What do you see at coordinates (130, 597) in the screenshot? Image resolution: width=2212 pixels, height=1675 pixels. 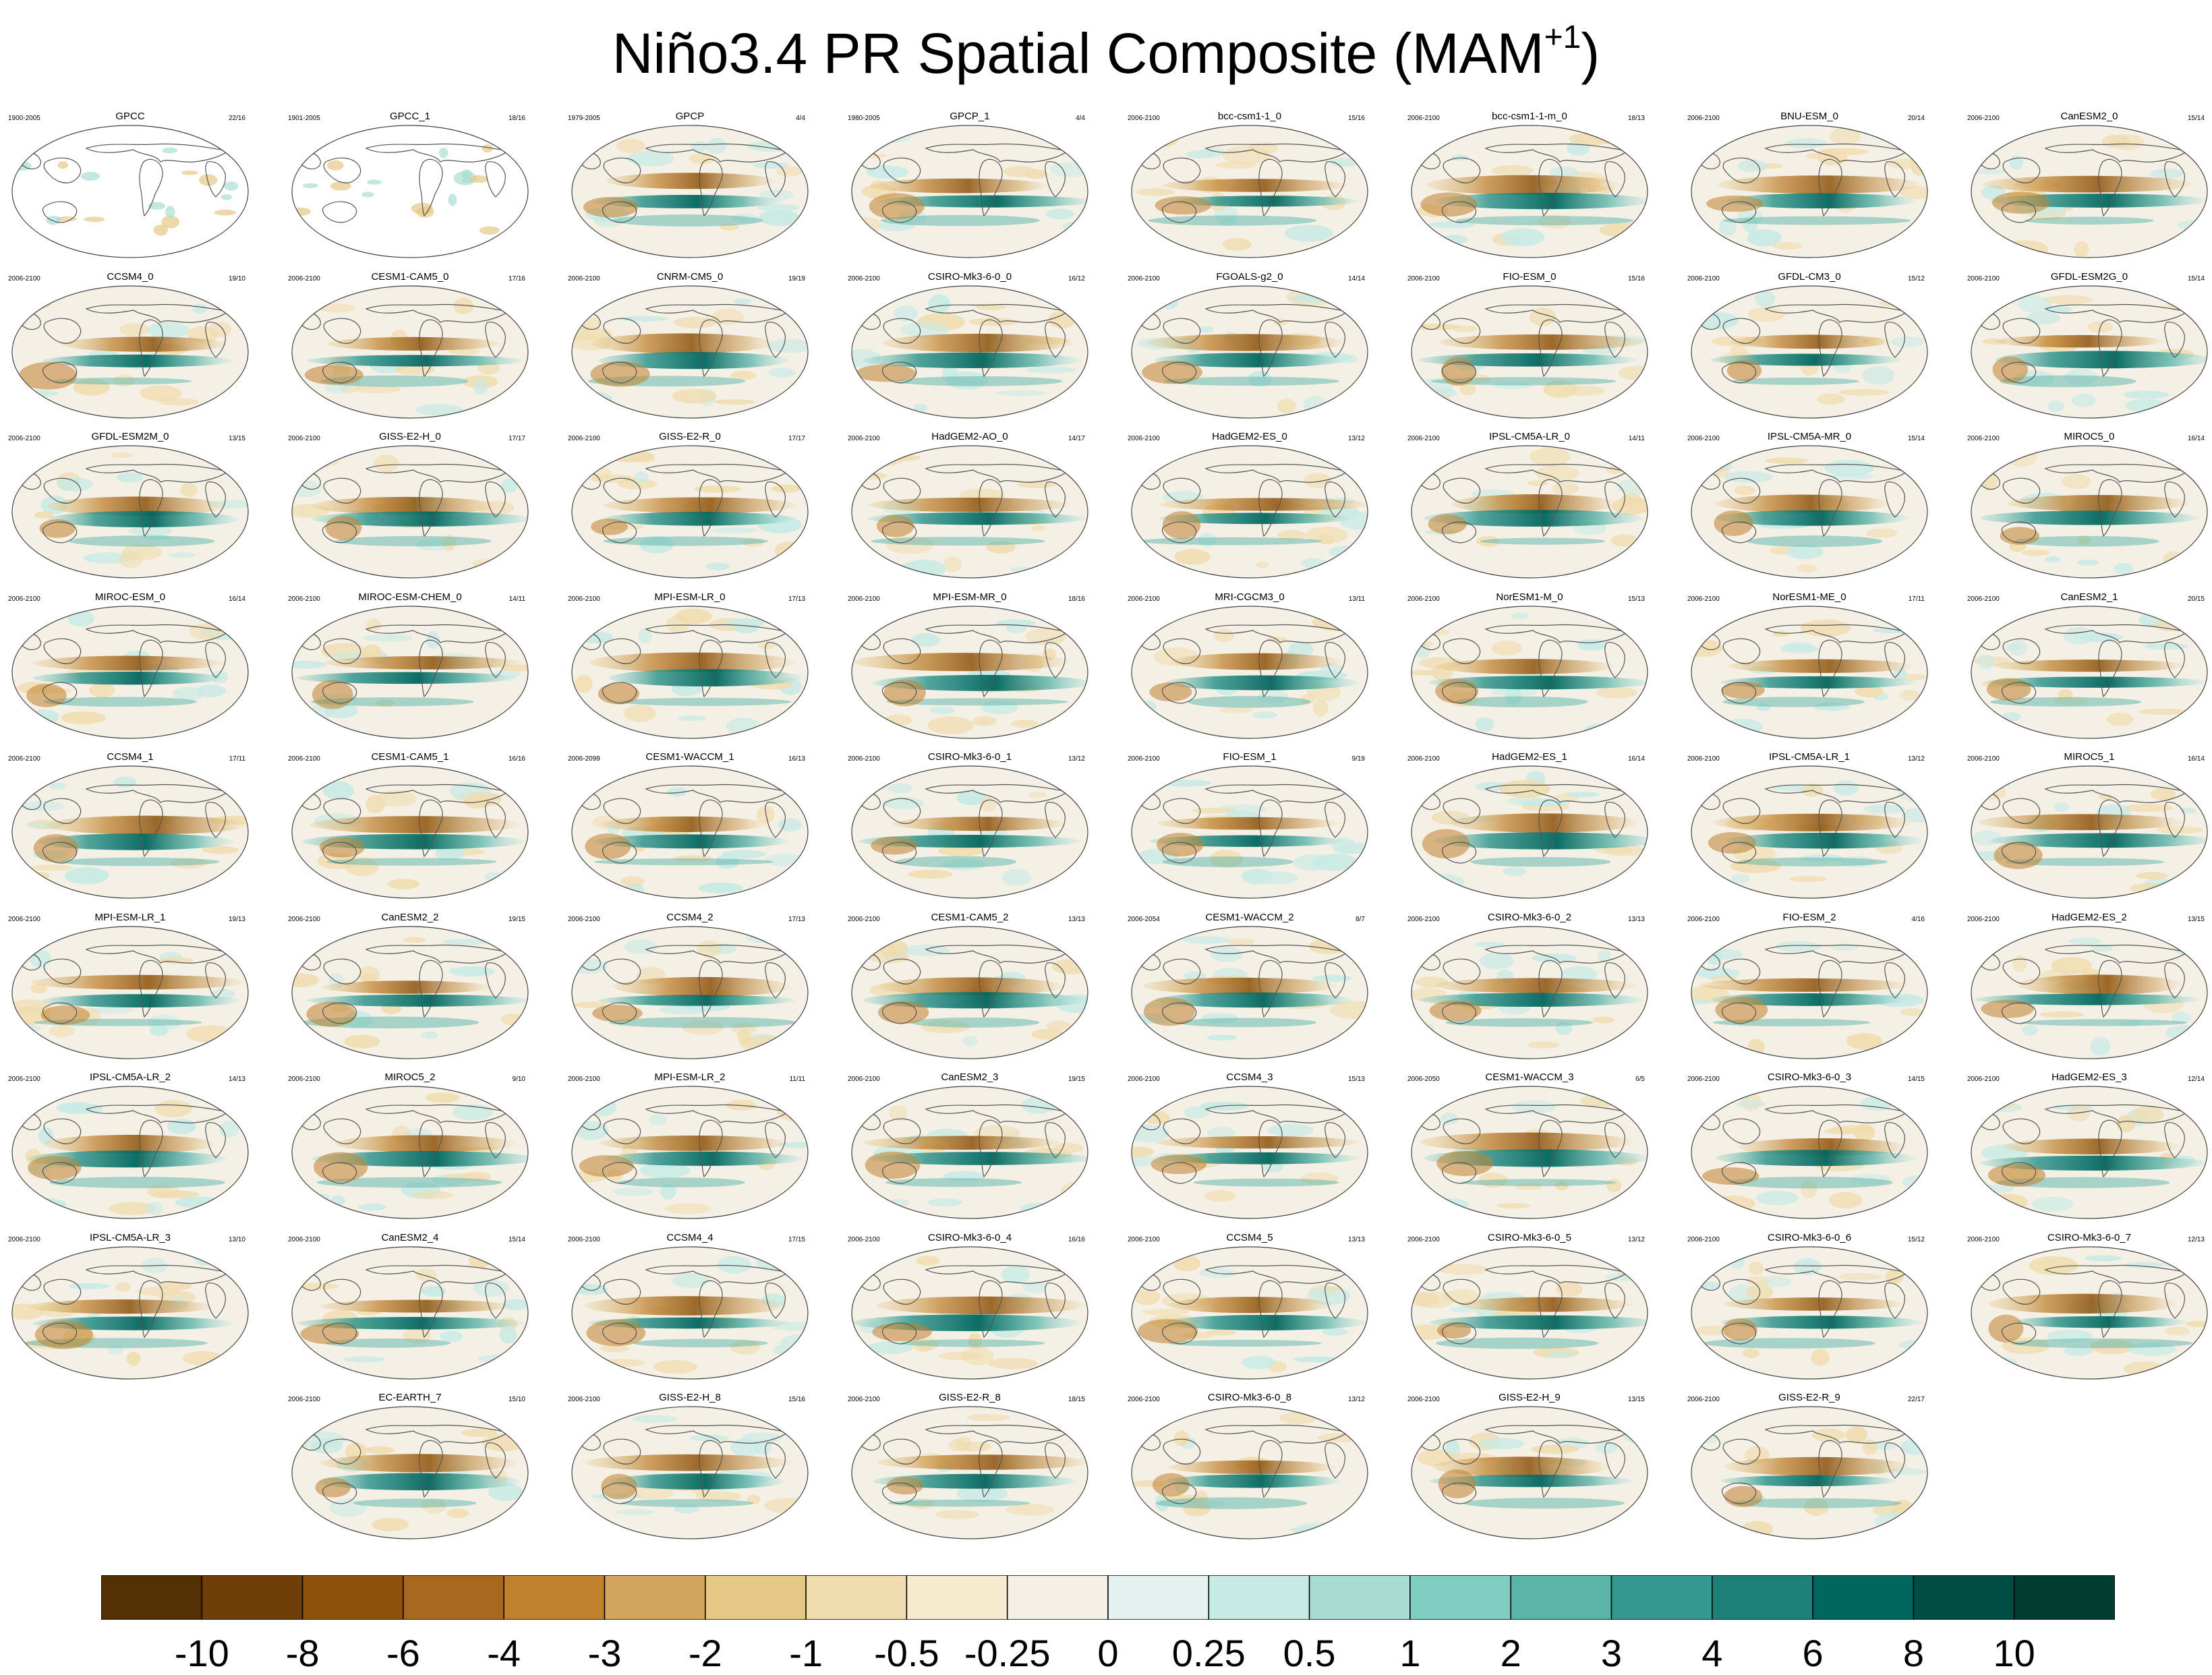 I see `panel-title: MIROC-ESM_0` at bounding box center [130, 597].